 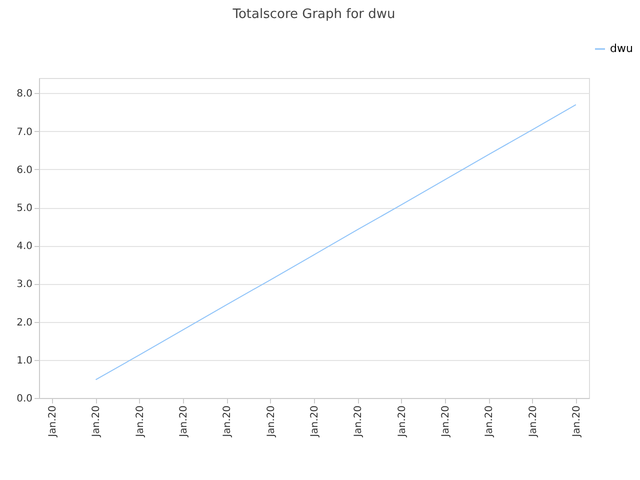 I want to click on y-tick-label: 4.0, so click(x=24, y=246).